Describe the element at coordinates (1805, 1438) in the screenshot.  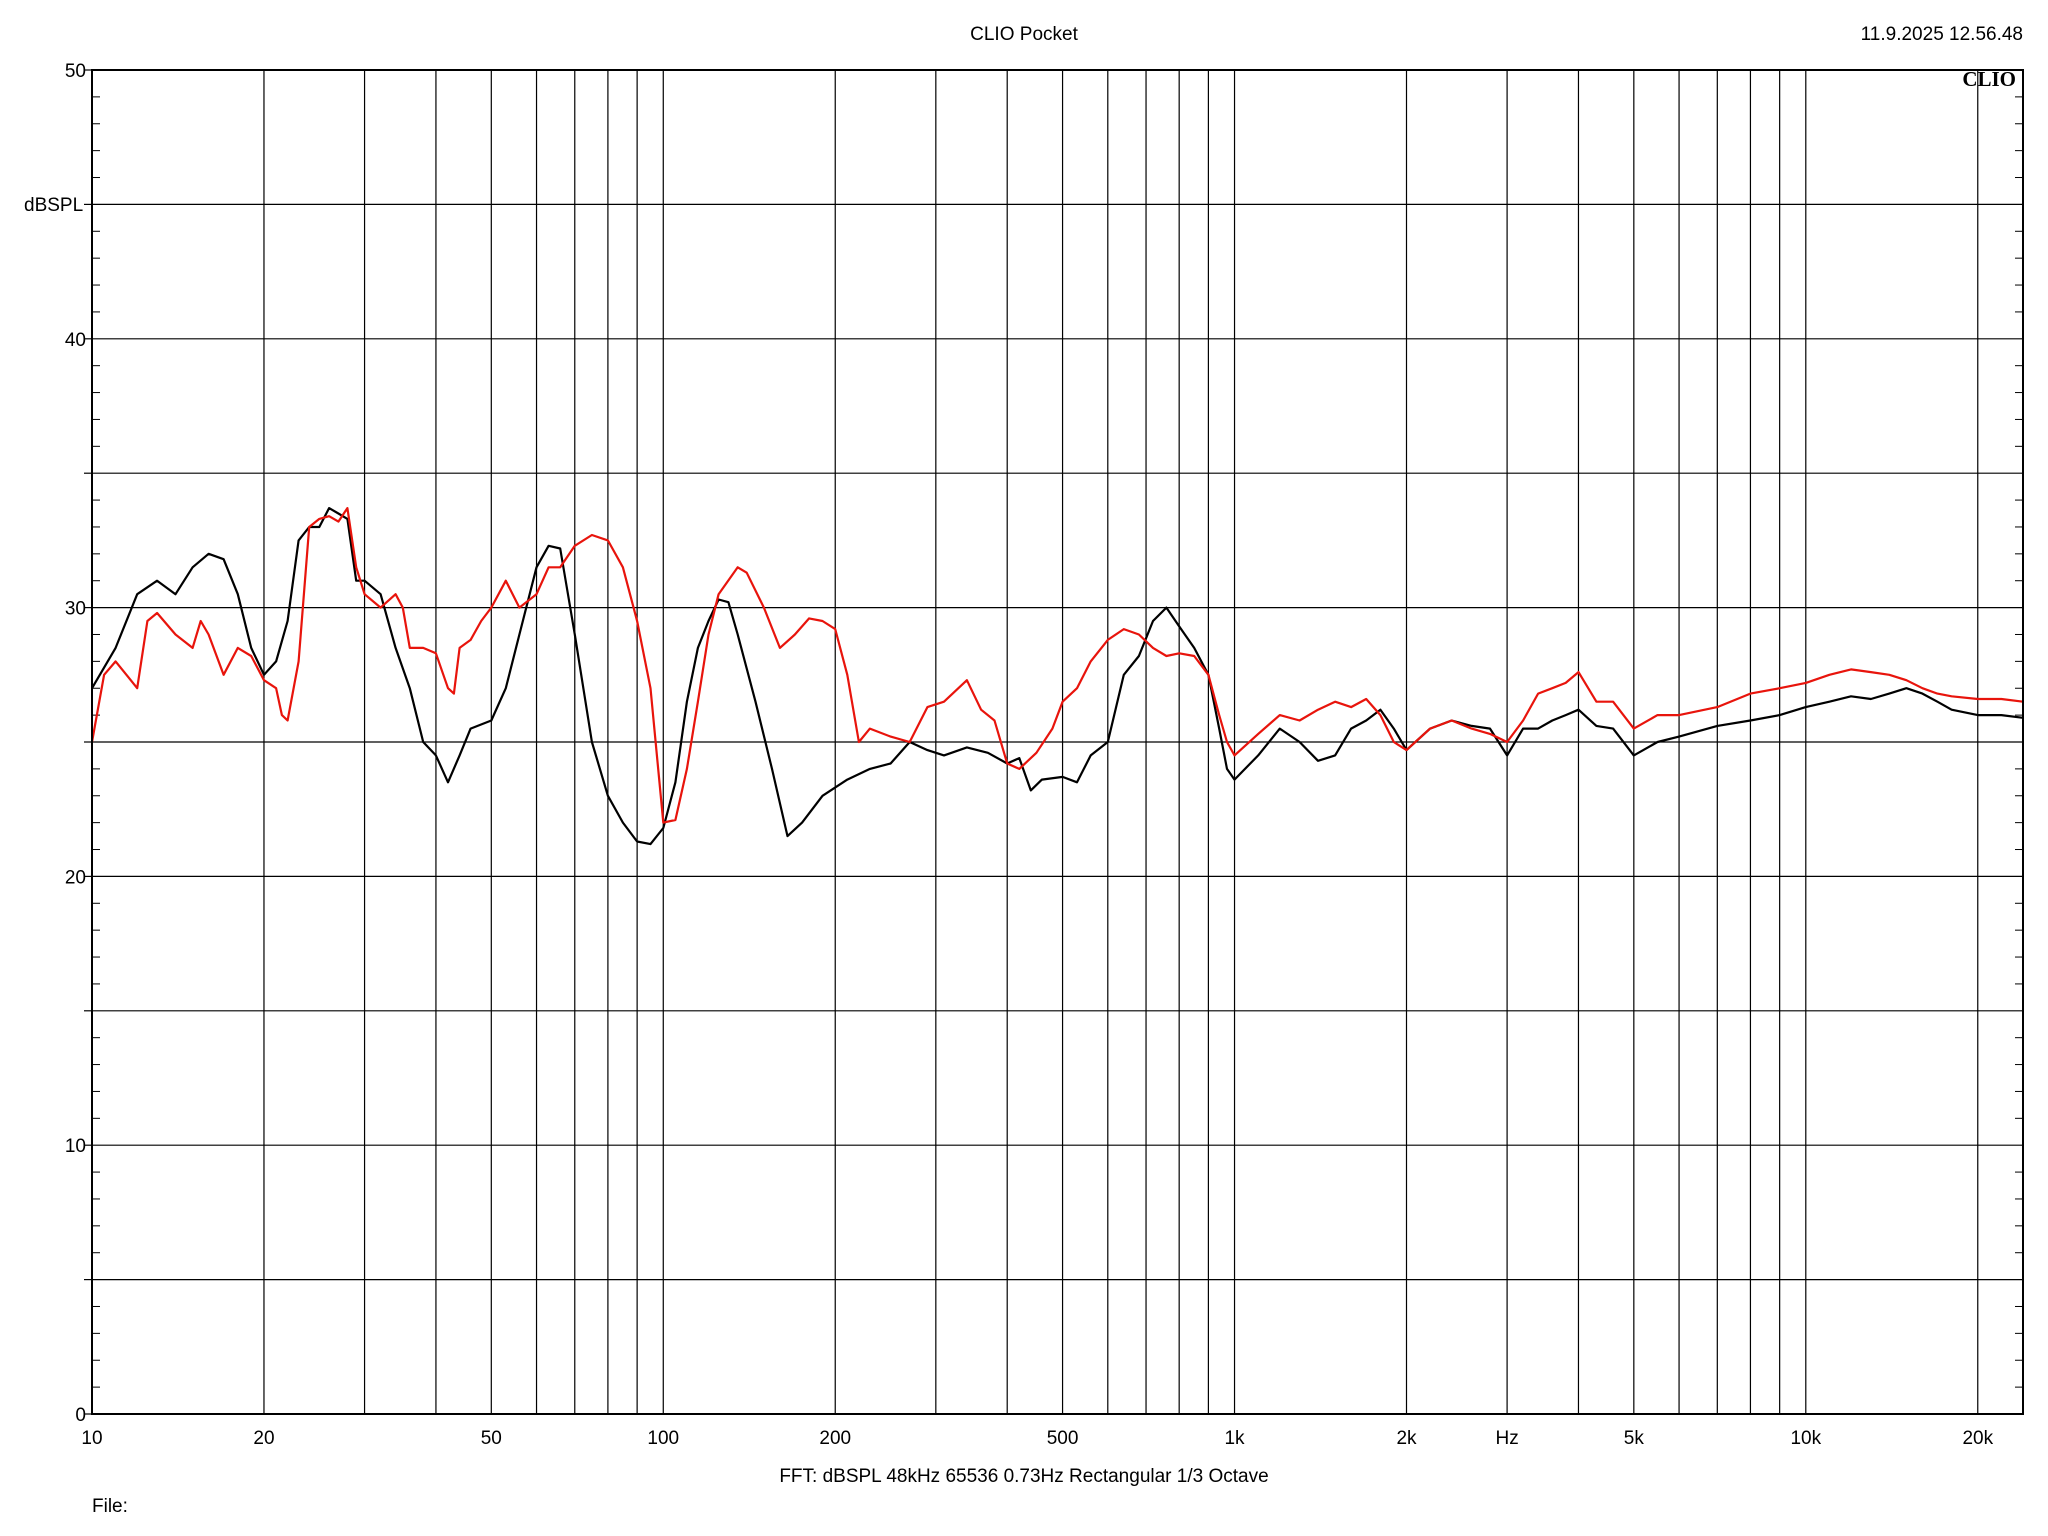
I see `x-tick-label: 10k` at that location.